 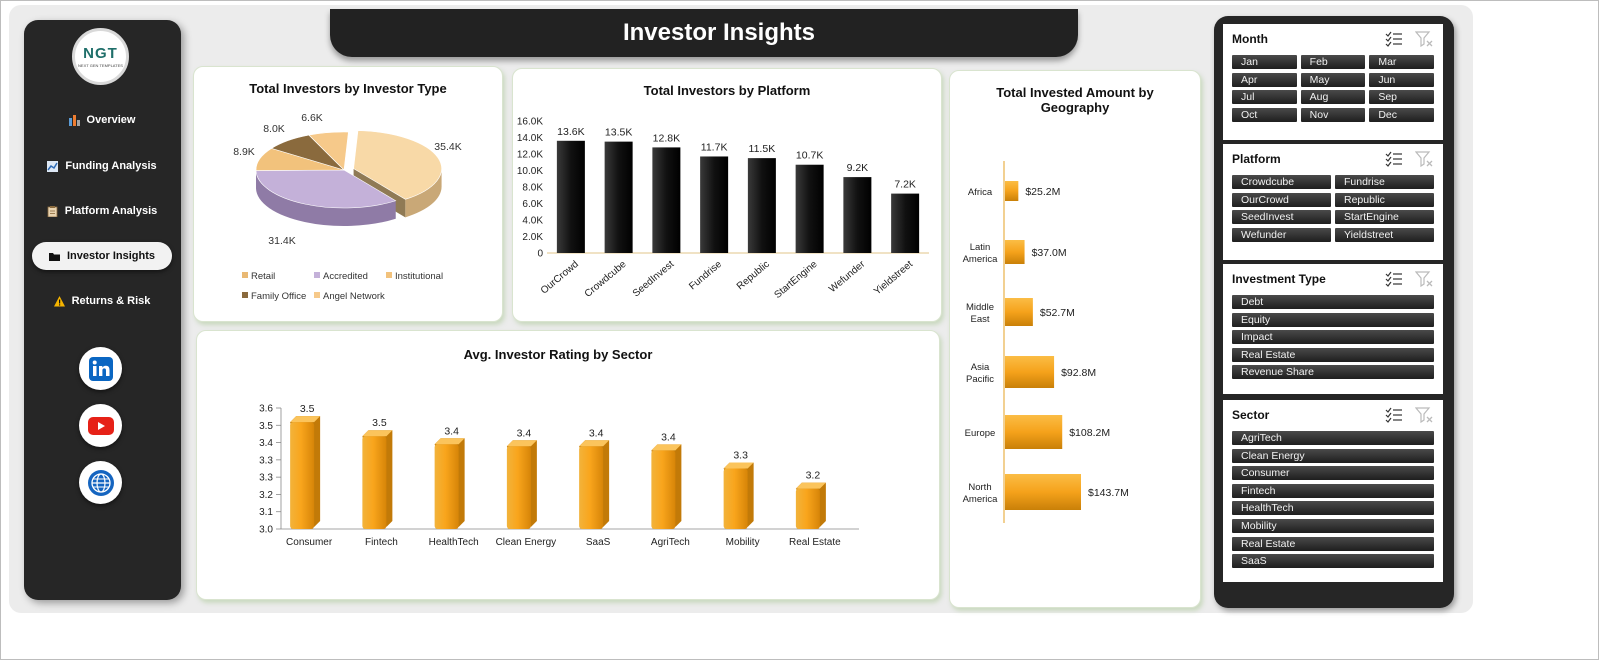 I want to click on slicer-item: SaaS, so click(x=1333, y=561).